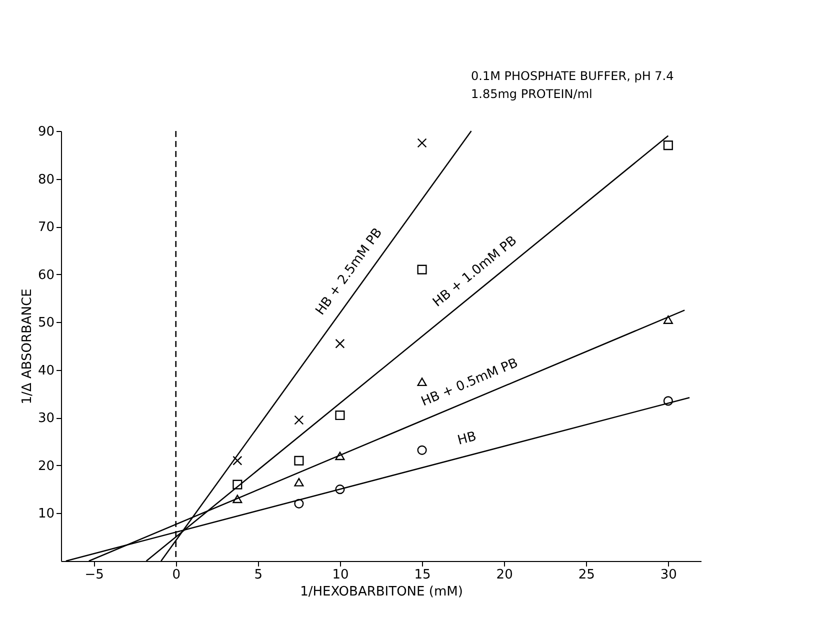 This screenshot has width=823, height=620. Describe the element at coordinates (504, 575) in the screenshot. I see `x-tick-label: 20` at that location.